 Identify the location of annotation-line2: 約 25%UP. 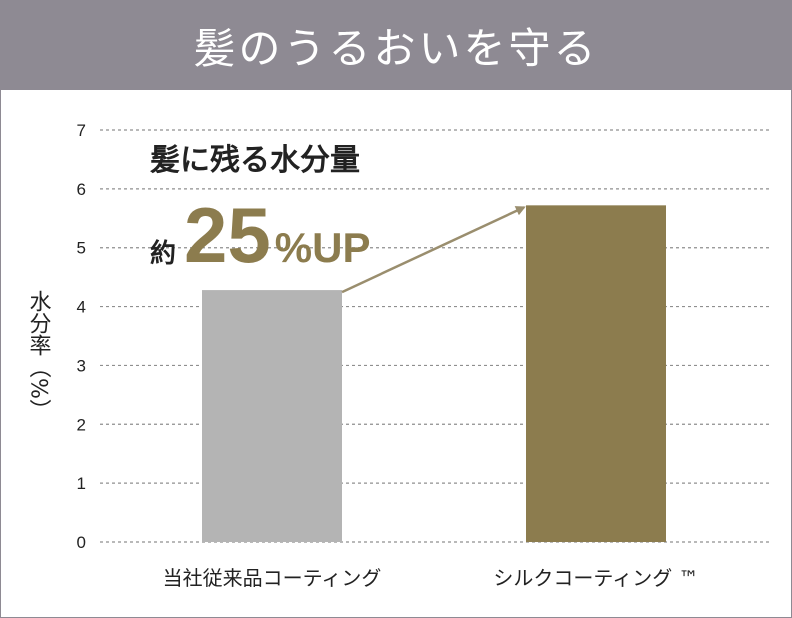
(260, 235).